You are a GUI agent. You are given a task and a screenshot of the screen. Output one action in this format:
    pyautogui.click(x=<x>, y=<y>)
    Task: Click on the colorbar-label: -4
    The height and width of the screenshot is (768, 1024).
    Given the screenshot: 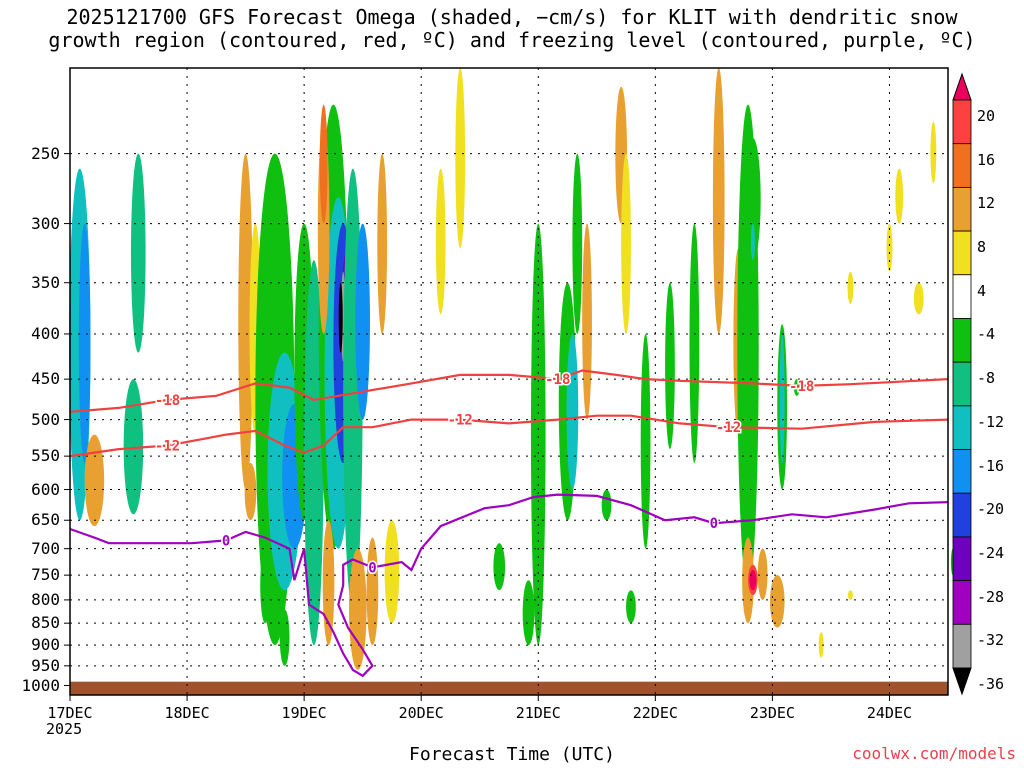 What is the action you would take?
    pyautogui.click(x=986, y=334)
    